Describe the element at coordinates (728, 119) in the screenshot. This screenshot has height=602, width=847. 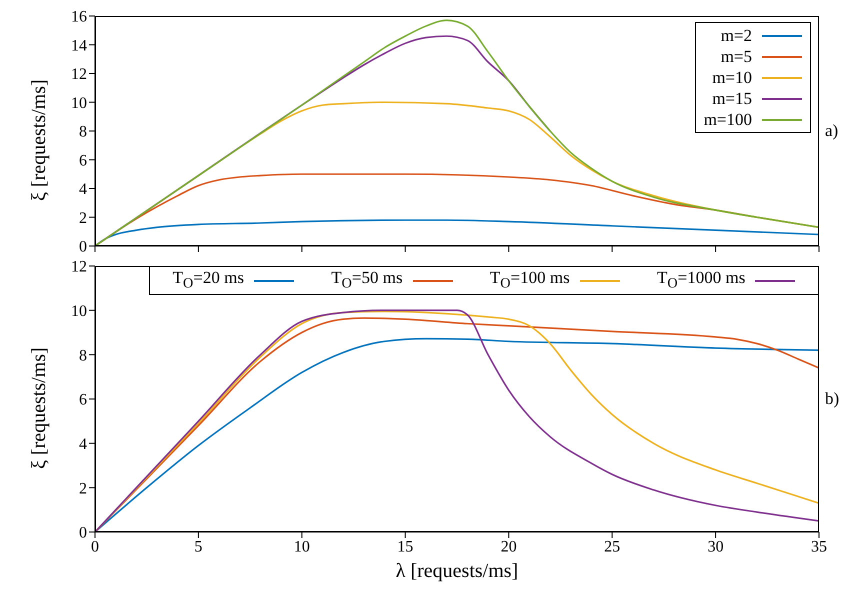
I see `legend-label: m=100` at that location.